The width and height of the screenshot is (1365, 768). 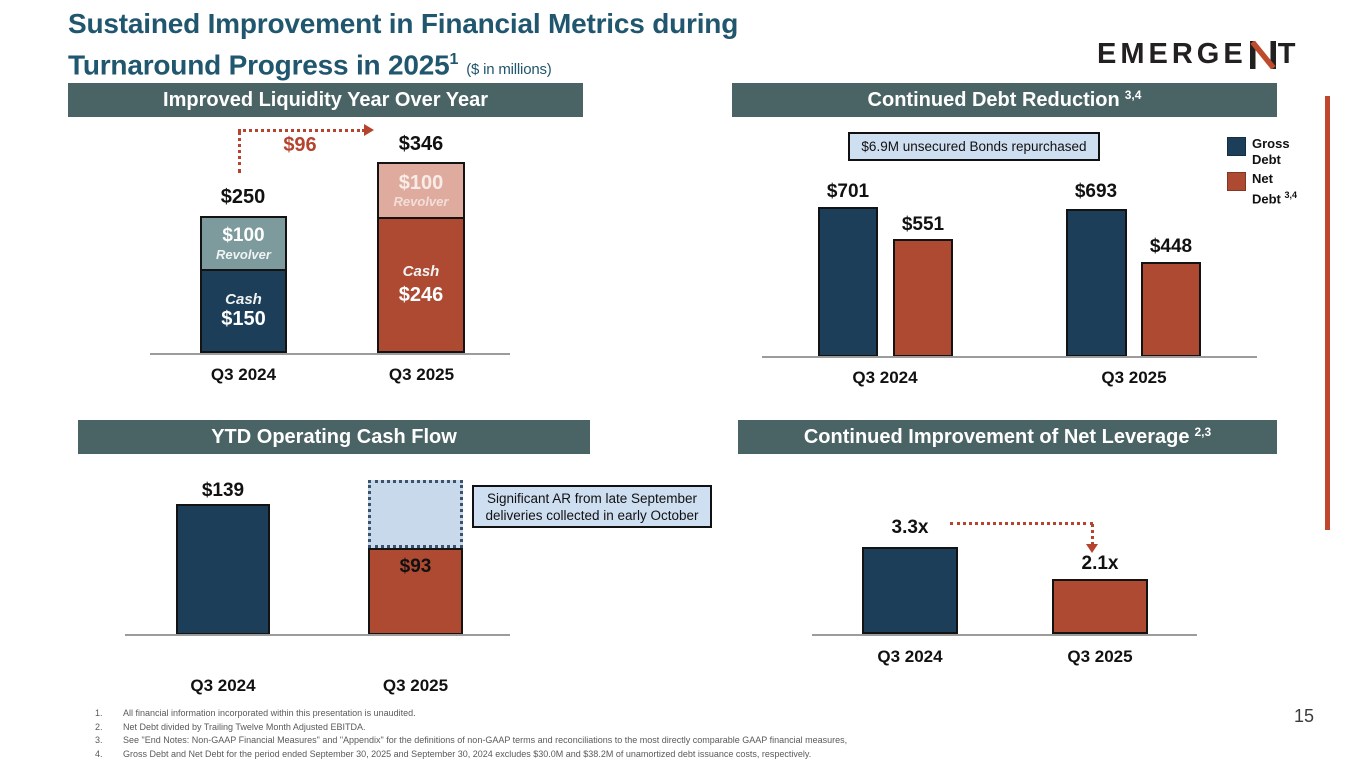 What do you see at coordinates (421, 374) in the screenshot?
I see `liquidity-category-q3-2025: Q3 2025` at bounding box center [421, 374].